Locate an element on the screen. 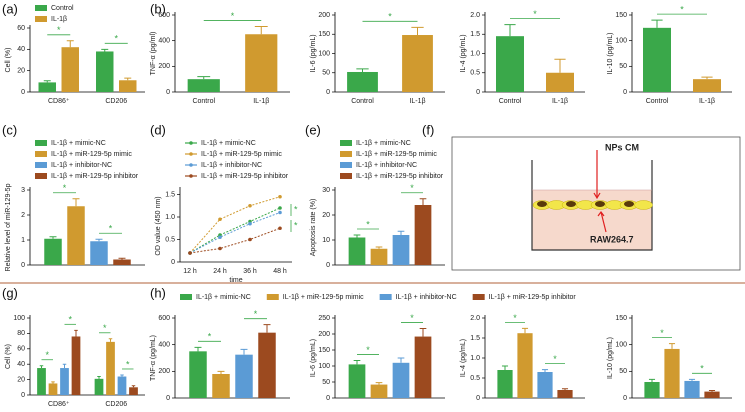 The height and width of the screenshot is (412, 745). legend-label: IL-1β + miR-129-5p mimic is located at coordinates (323, 297).